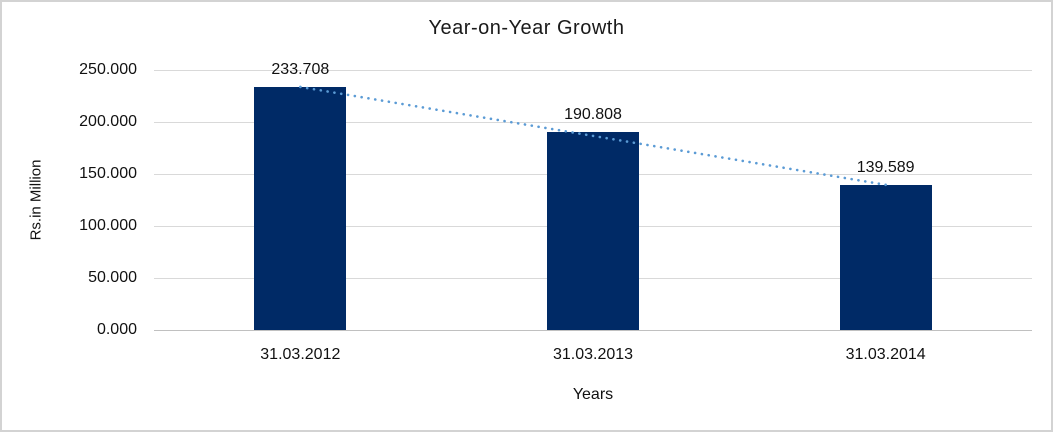 This screenshot has width=1053, height=432. Describe the element at coordinates (108, 69) in the screenshot. I see `y-tick-label: 250.000` at that location.